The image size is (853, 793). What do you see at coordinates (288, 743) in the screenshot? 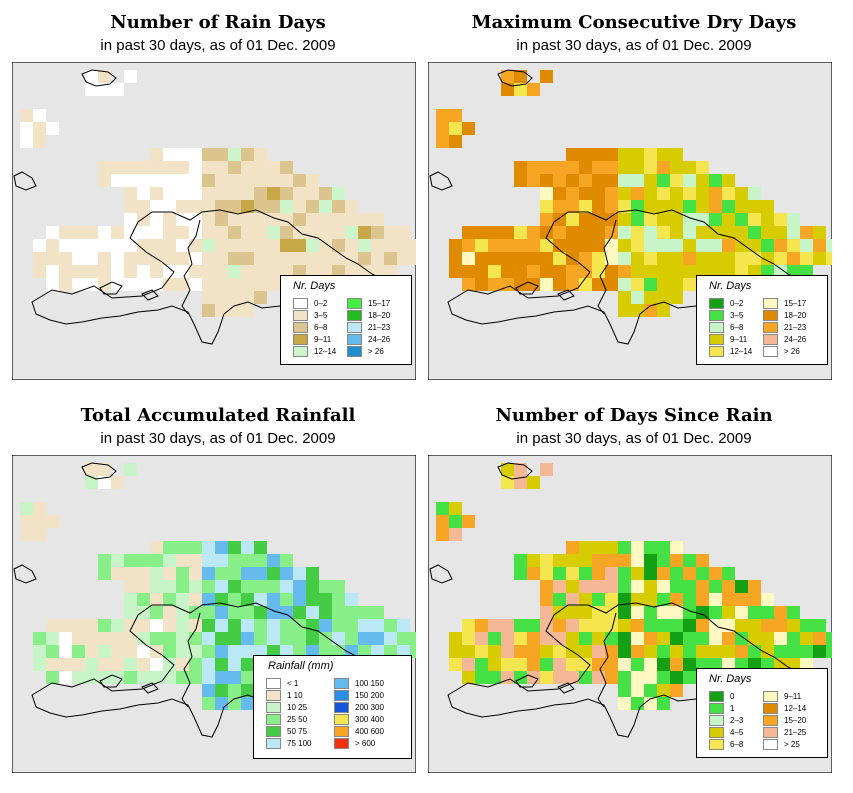
I see `legend-item: 75 100` at bounding box center [288, 743].